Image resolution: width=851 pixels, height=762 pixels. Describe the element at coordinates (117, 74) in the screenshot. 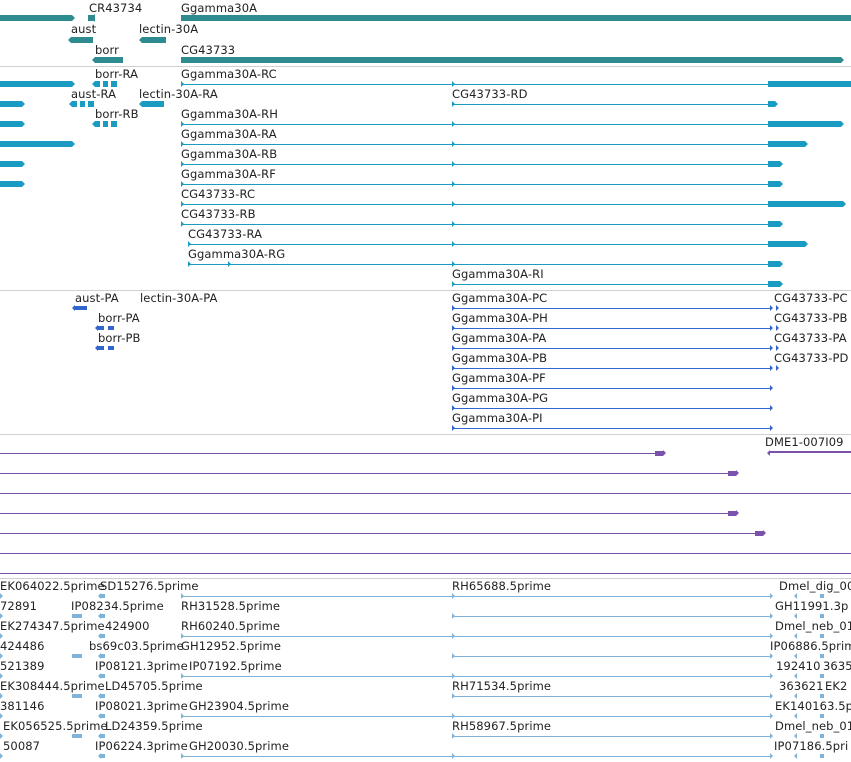

I see `transcript-label-borr-ra: borr-RA` at that location.